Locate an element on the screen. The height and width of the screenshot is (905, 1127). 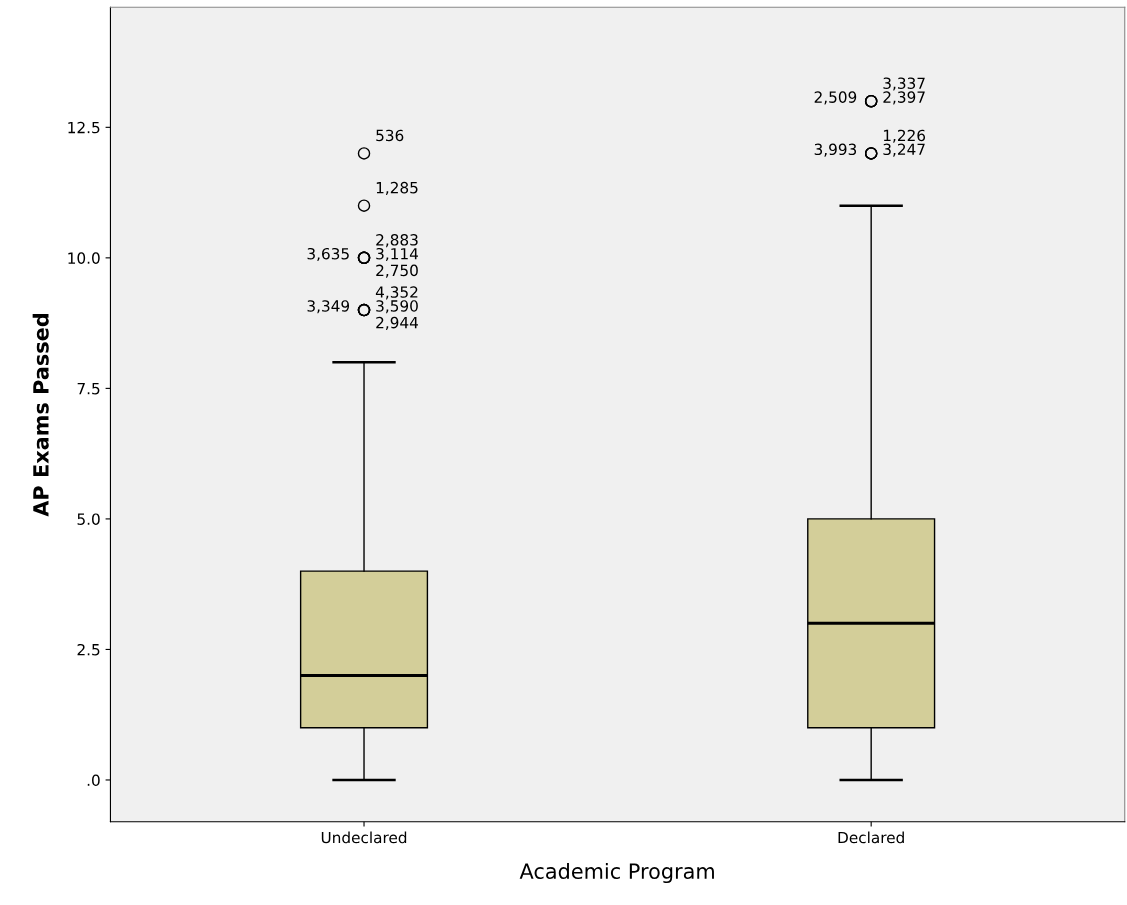
annotation: 1,226 is located at coordinates (904, 136).